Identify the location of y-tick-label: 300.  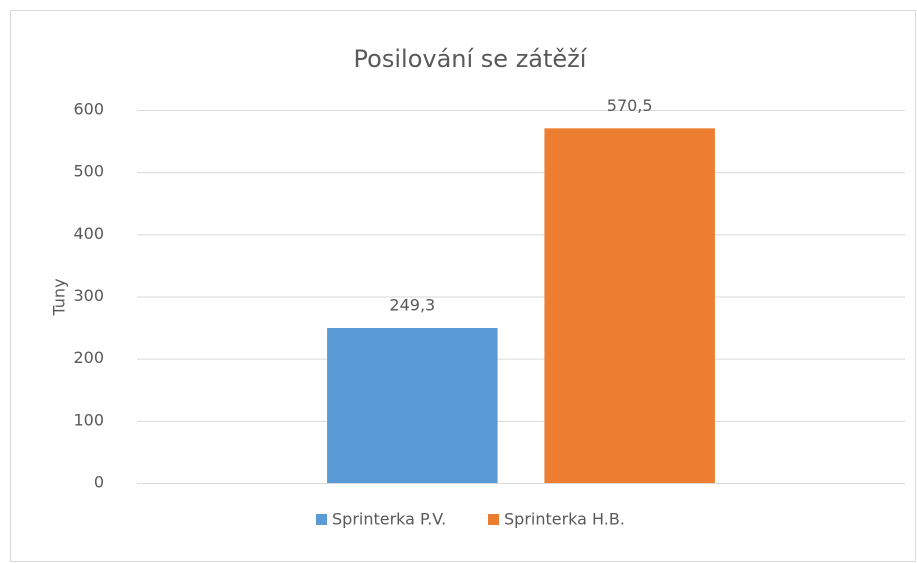
(88, 295).